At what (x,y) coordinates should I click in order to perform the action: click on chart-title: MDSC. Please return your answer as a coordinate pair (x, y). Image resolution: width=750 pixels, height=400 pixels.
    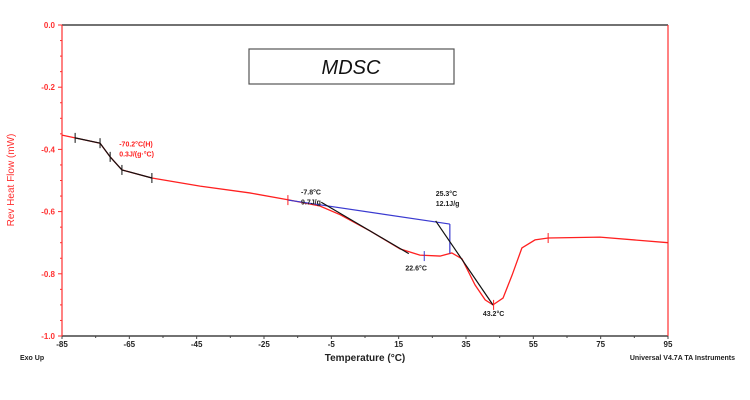
    Looking at the image, I should click on (351, 68).